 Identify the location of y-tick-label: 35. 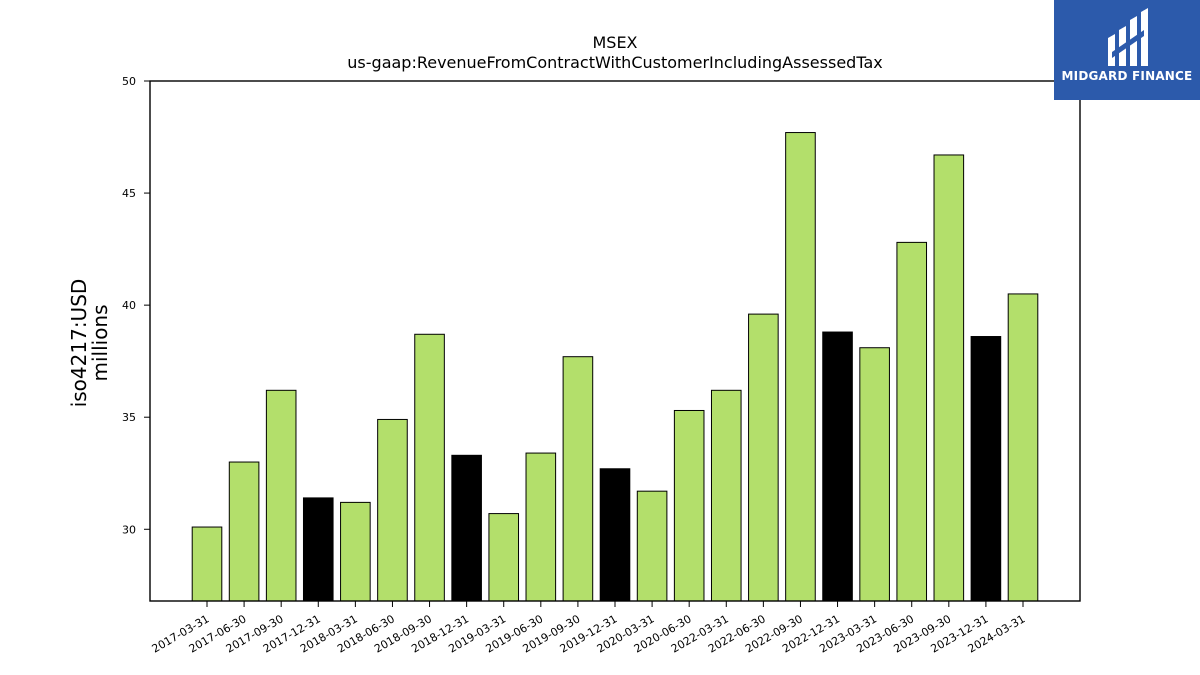
(129, 417).